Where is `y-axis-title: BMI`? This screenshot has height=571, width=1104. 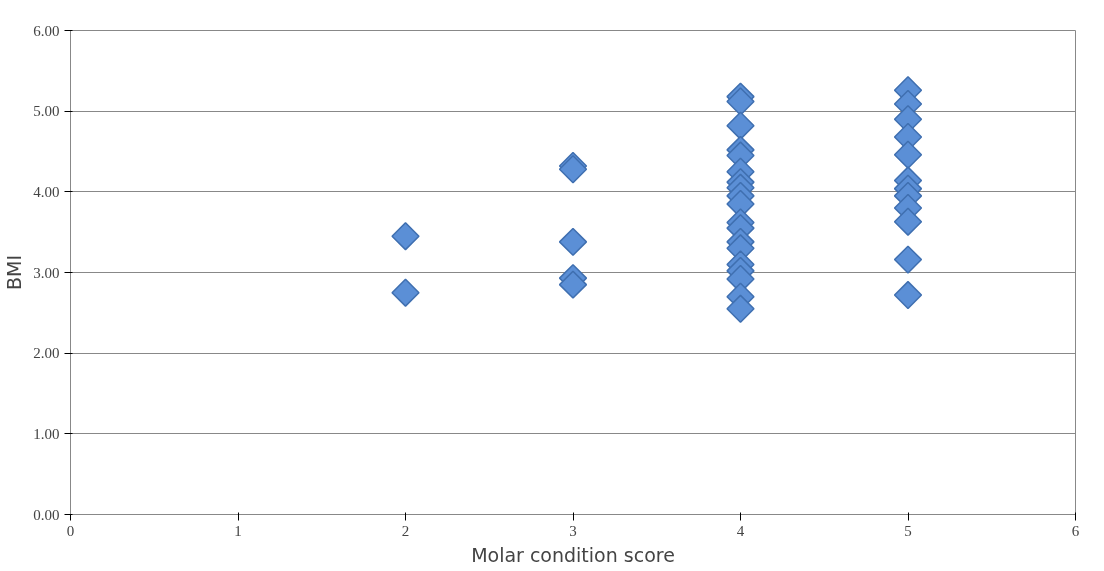
y-axis-title: BMI is located at coordinates (14, 272).